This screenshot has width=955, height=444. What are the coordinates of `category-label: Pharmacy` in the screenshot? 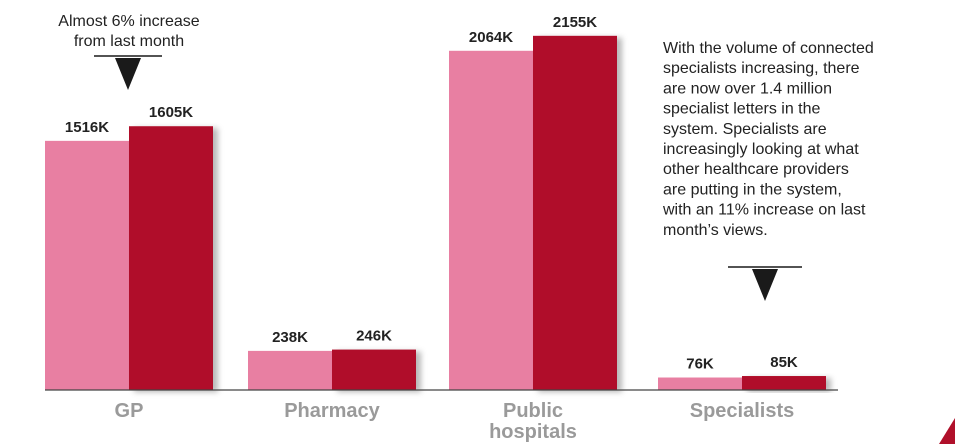 It's located at (332, 411).